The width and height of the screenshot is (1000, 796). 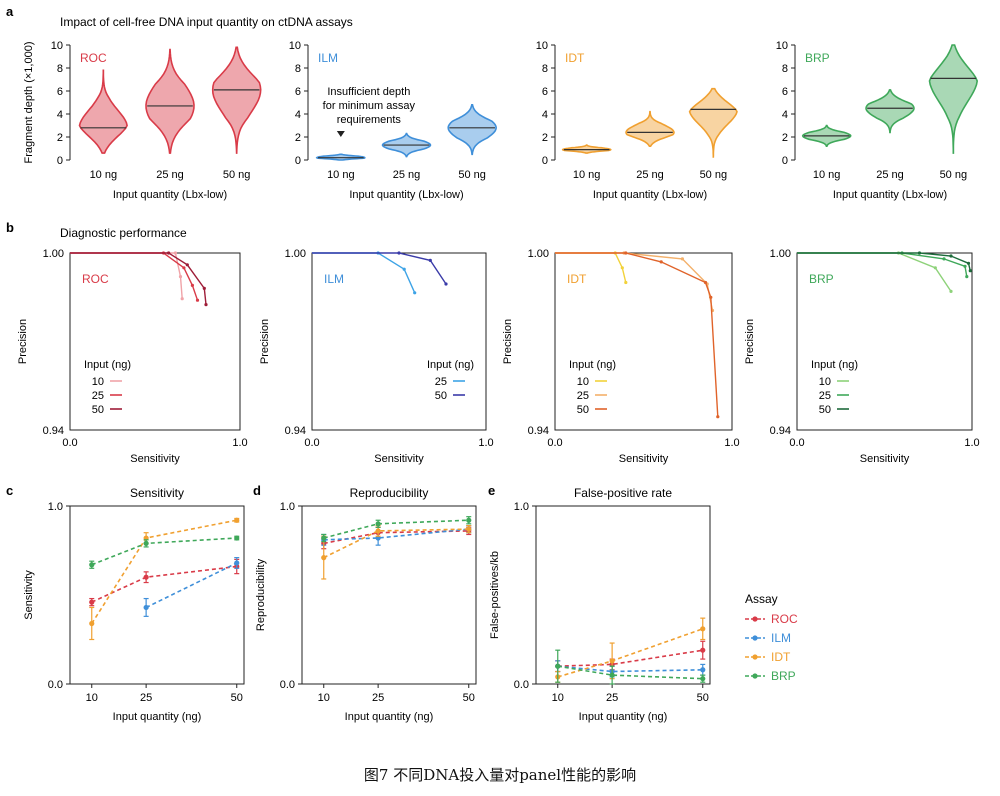 I want to click on section-title-b: Diagnostic performance, so click(x=123, y=233).